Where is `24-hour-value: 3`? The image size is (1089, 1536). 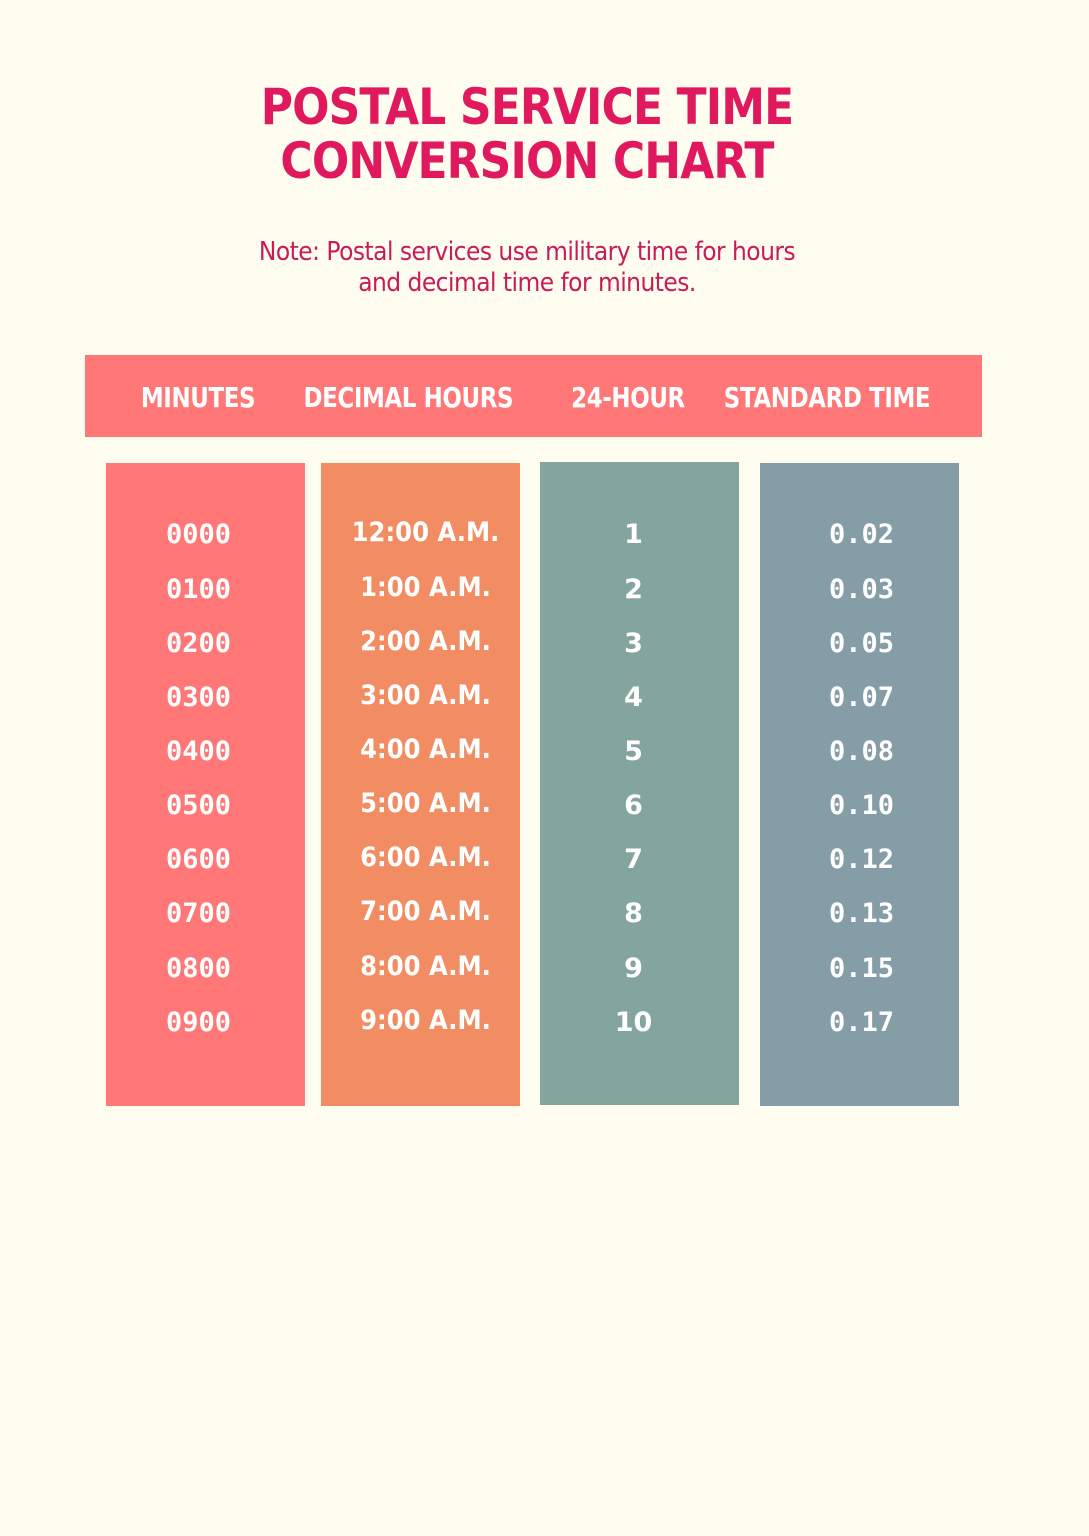 24-hour-value: 3 is located at coordinates (633, 643).